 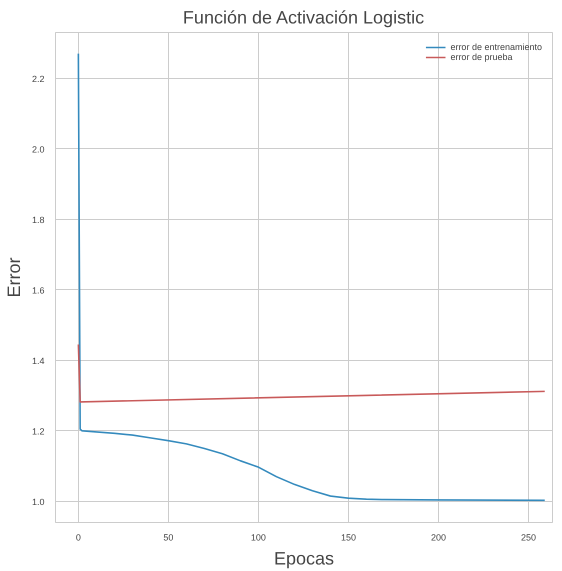 What do you see at coordinates (303, 18) in the screenshot?
I see `chart-title: Función de Activación Logistic` at bounding box center [303, 18].